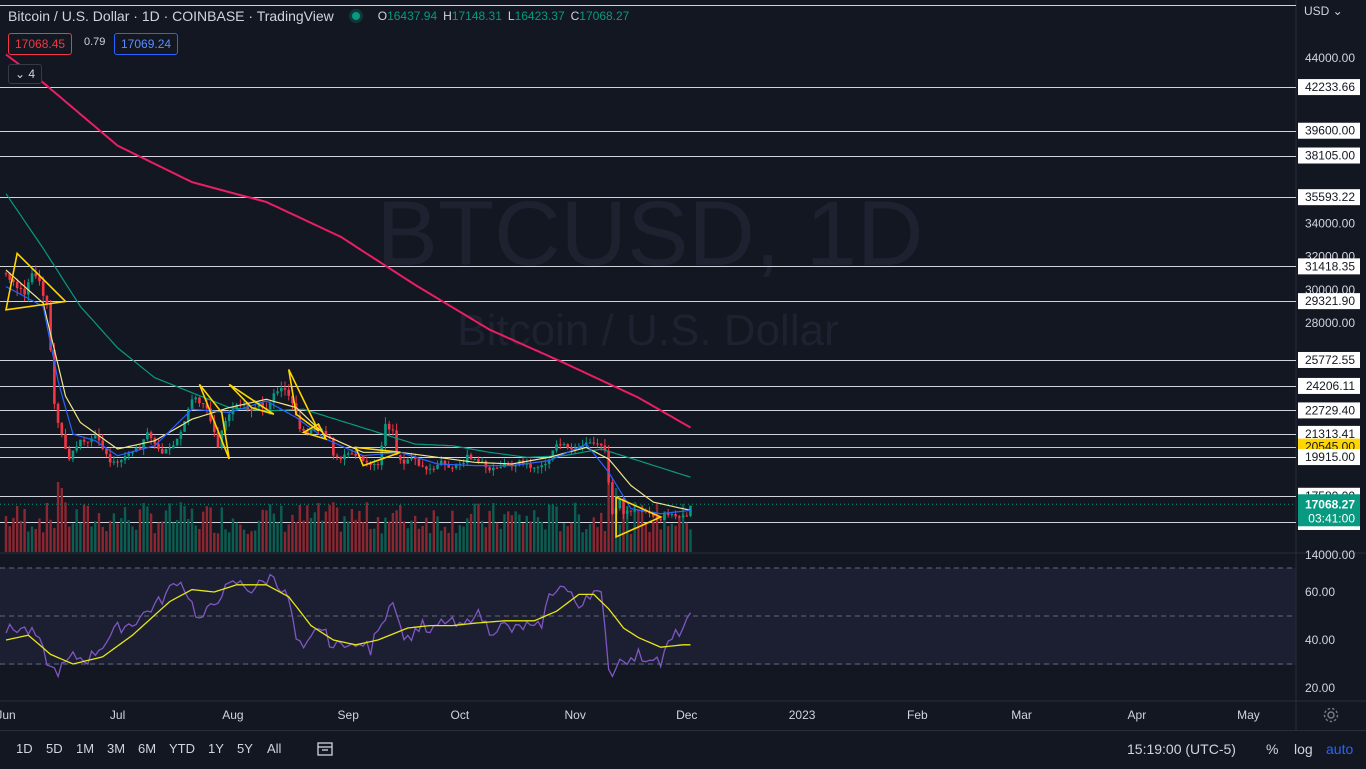 Image resolution: width=1366 pixels, height=769 pixels. Describe the element at coordinates (147, 748) in the screenshot. I see `timeframe-6m: 6M` at that location.